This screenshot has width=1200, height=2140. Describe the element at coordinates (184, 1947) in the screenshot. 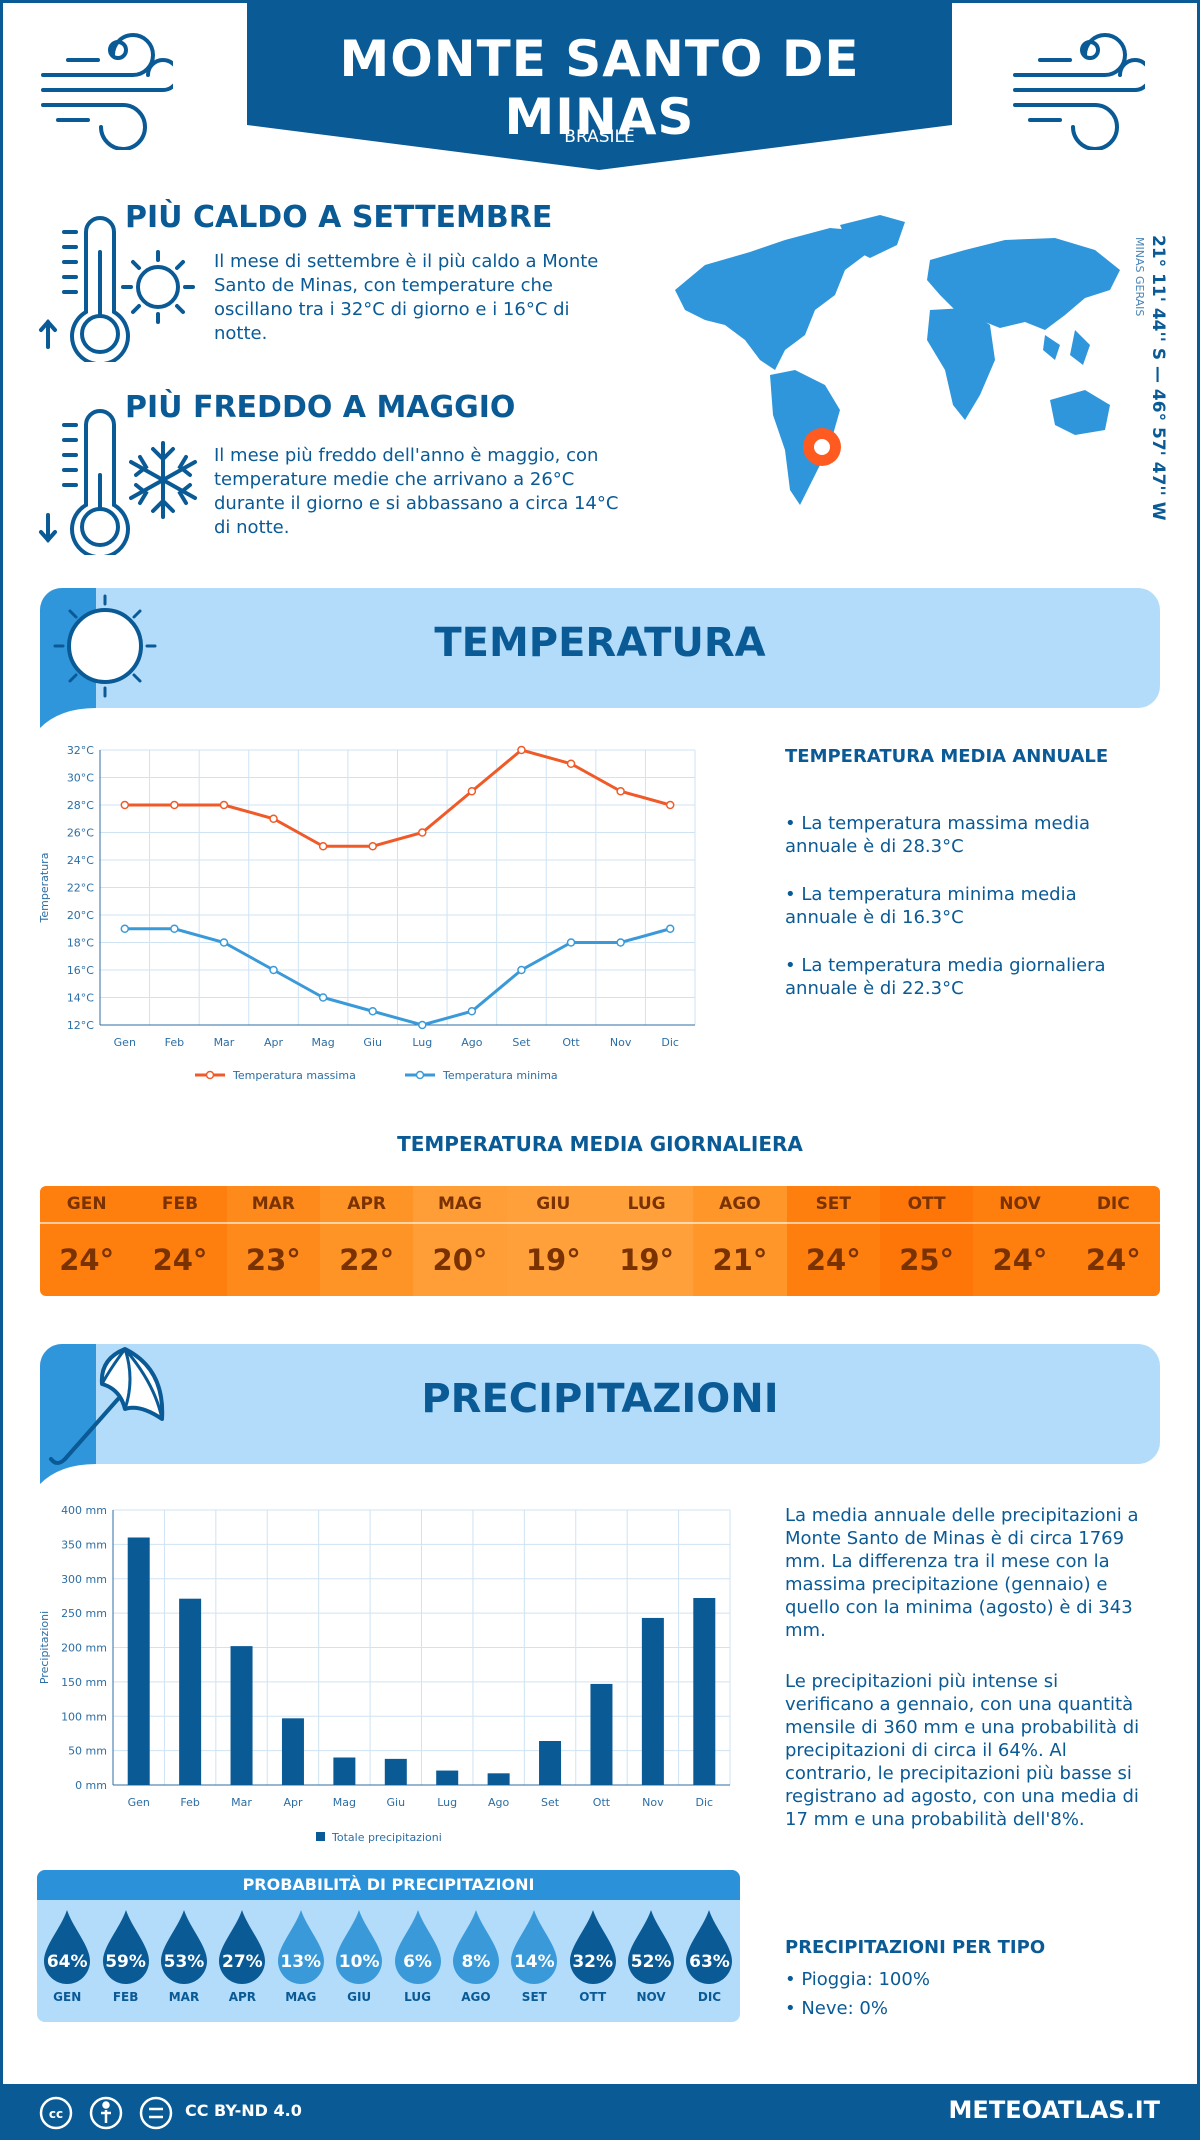

I see `raindrop-icon: 53%` at that location.